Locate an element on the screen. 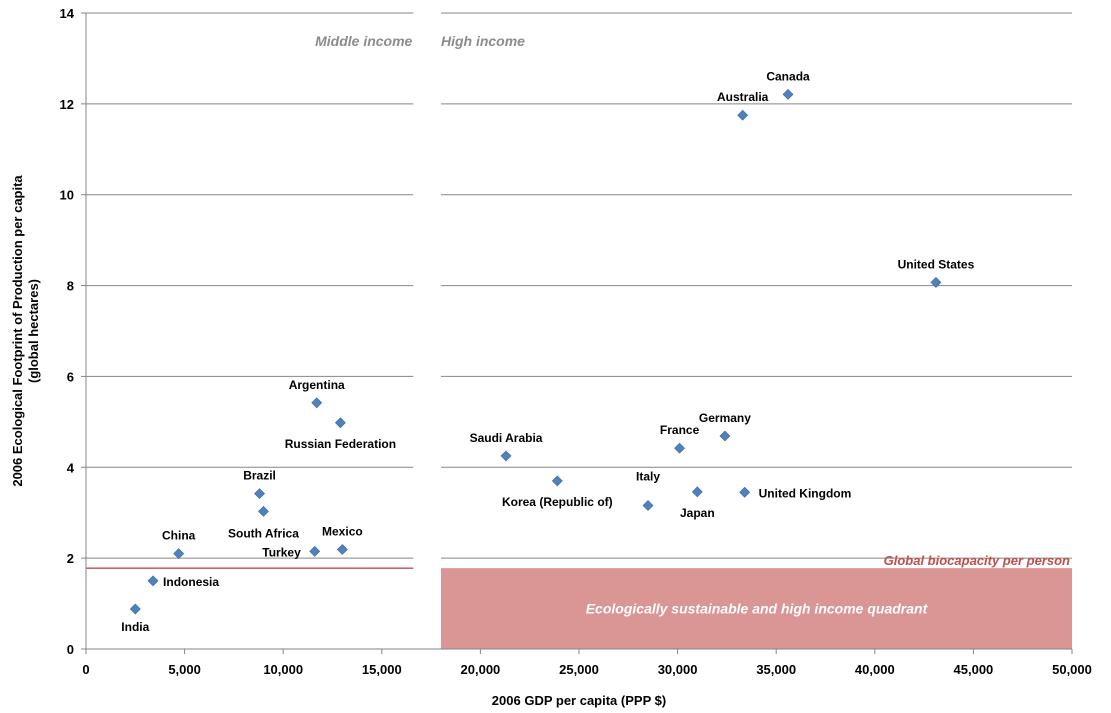 The image size is (1111, 713). point-label: Saudi Arabia is located at coordinates (506, 438).